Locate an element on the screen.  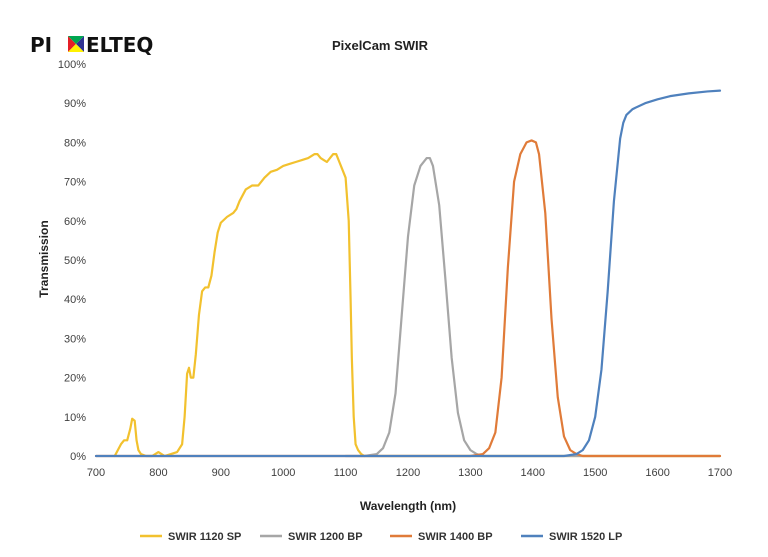
y-tick-label: 70% is located at coordinates (75, 183).